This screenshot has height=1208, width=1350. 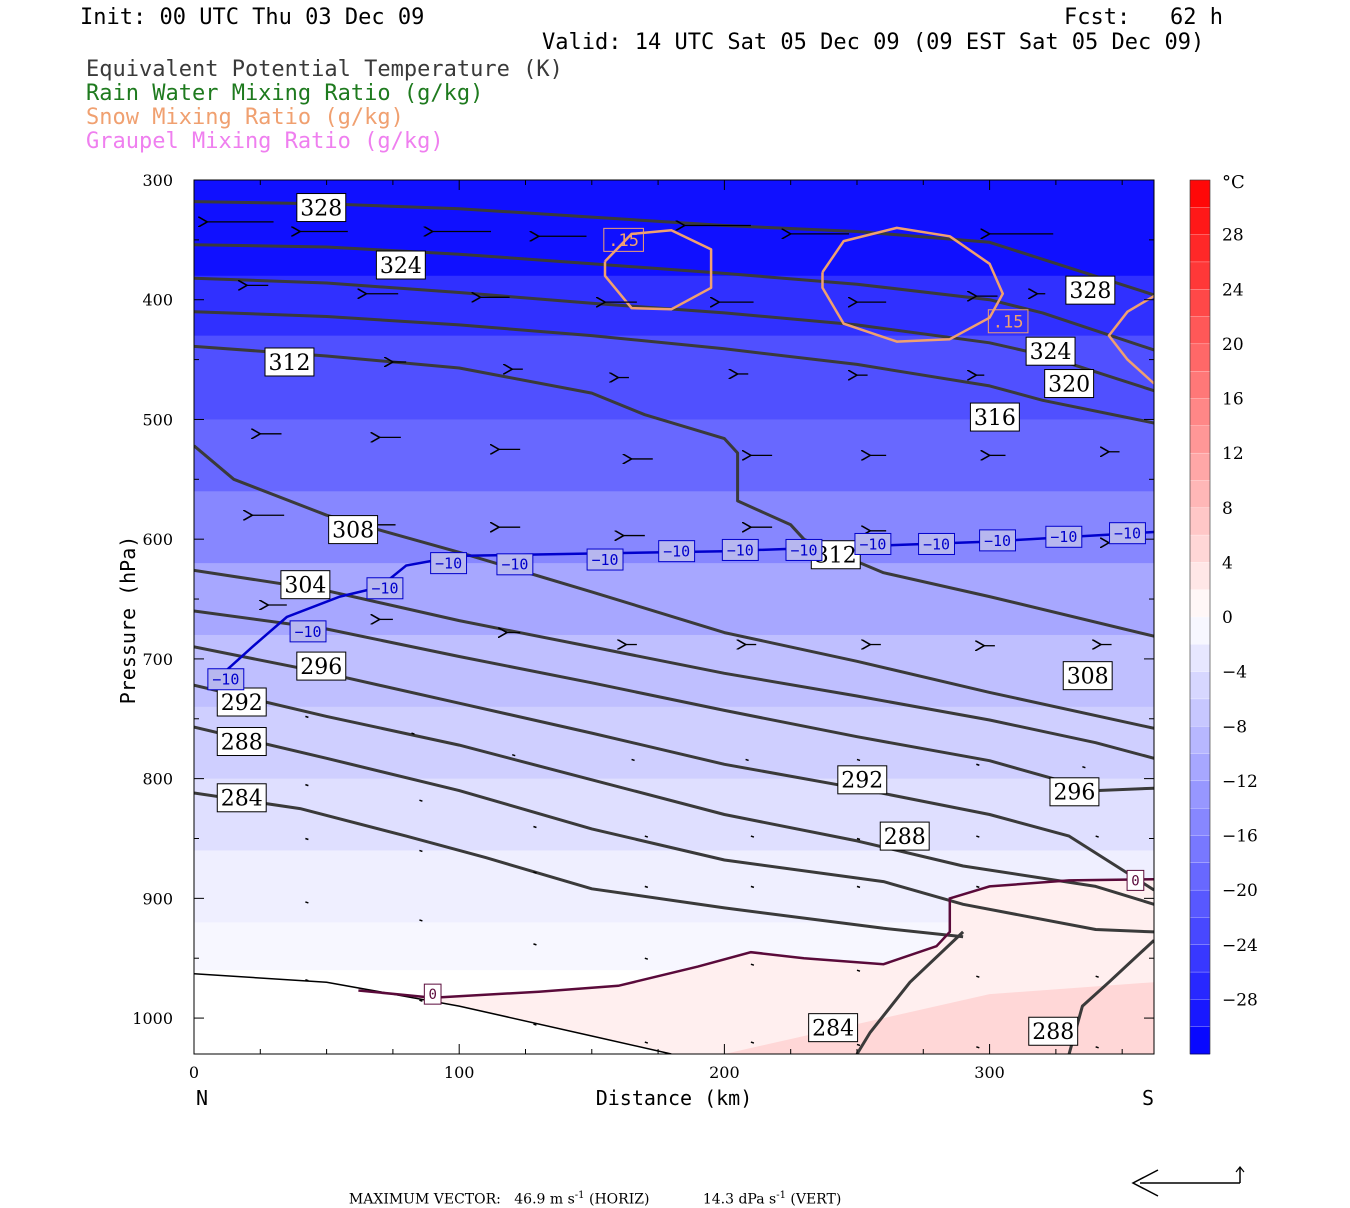 I want to click on theta-e-label-text: 320, so click(x=1069, y=384).